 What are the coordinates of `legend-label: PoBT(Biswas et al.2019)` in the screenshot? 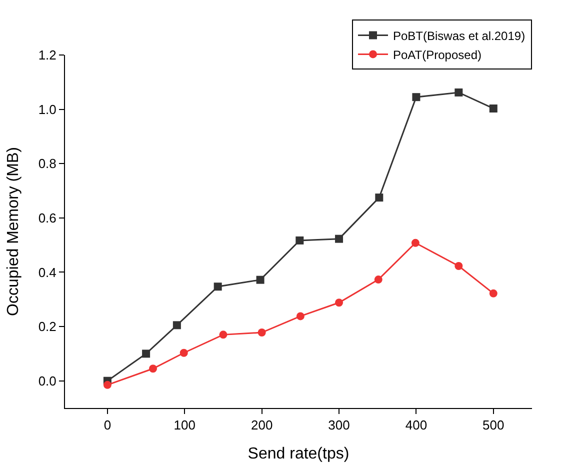 It's located at (459, 35).